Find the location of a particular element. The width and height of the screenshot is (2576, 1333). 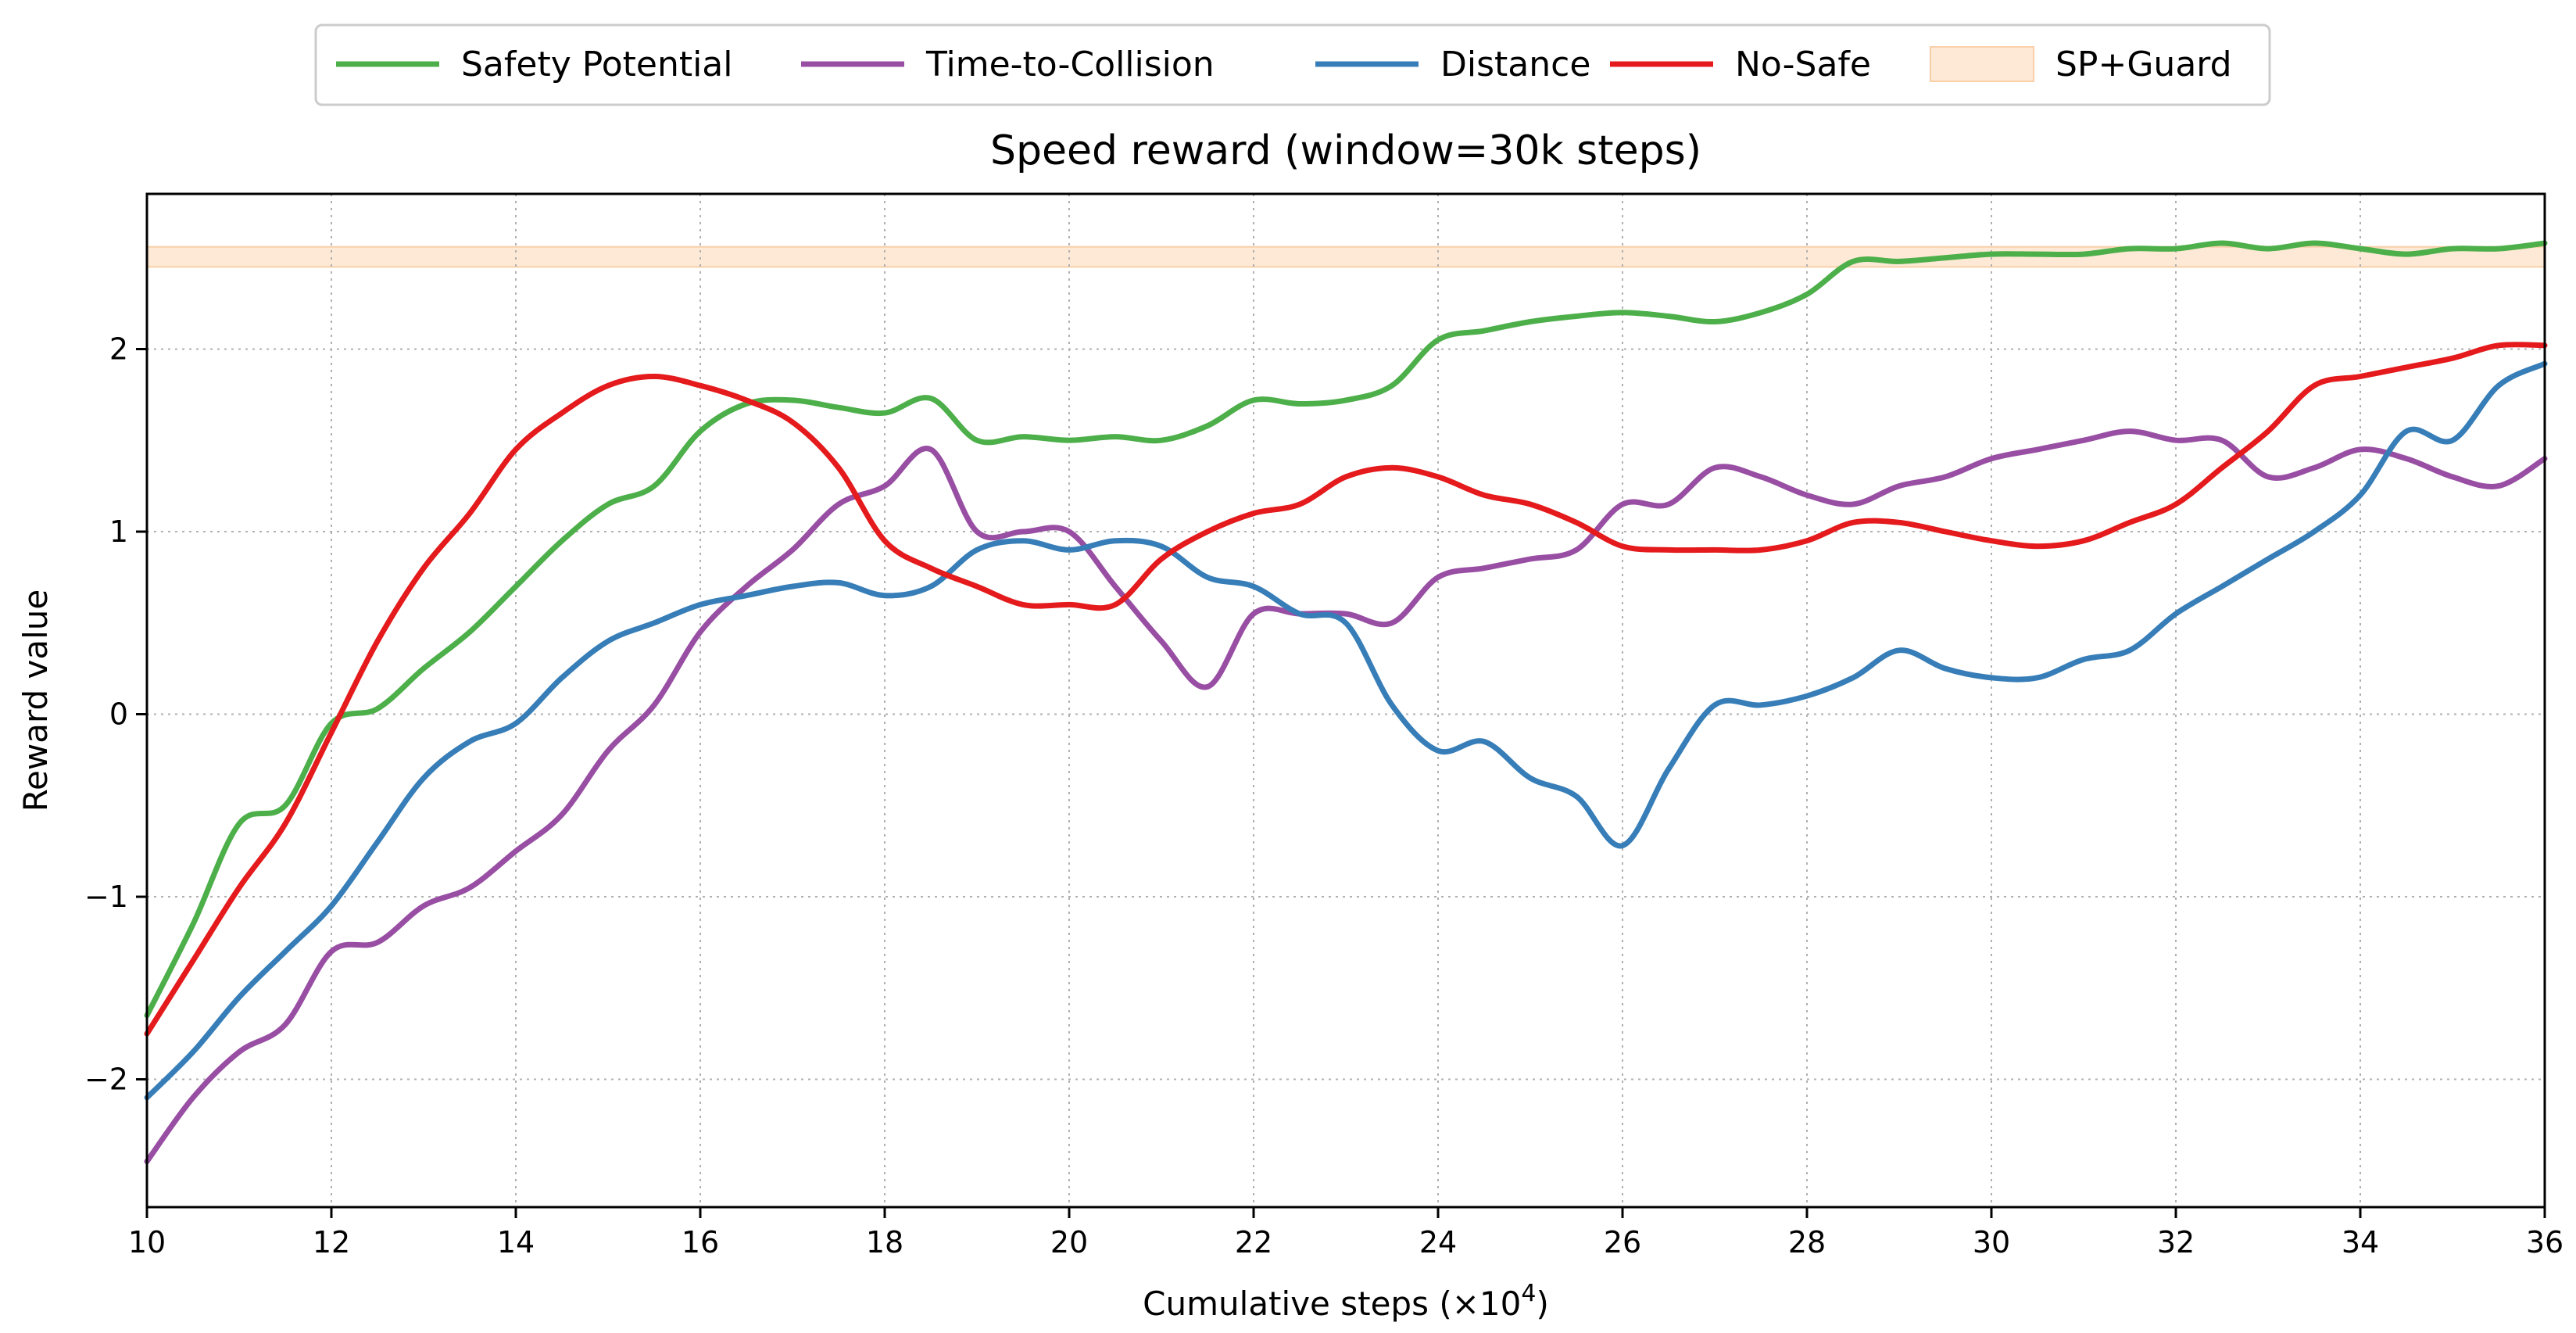

legend-swatch-sp-guard is located at coordinates (1982, 64).